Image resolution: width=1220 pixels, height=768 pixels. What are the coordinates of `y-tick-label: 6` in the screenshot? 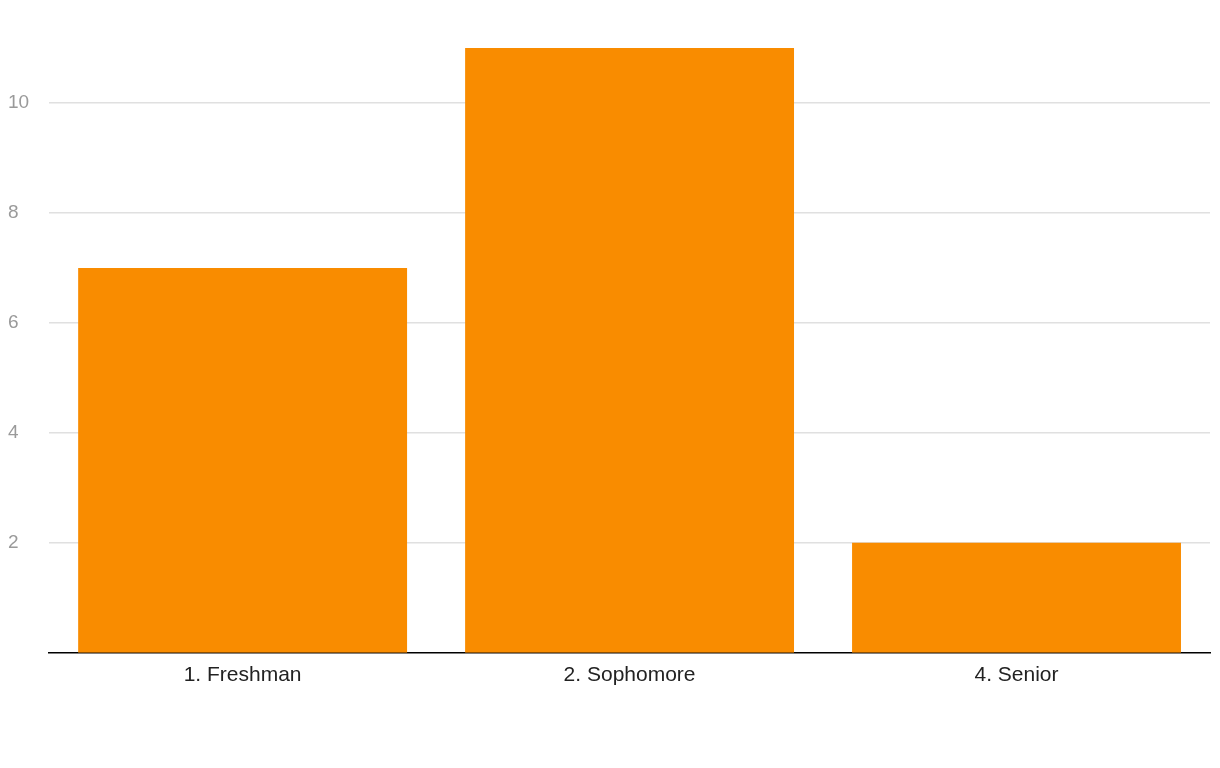 It's located at (13, 322).